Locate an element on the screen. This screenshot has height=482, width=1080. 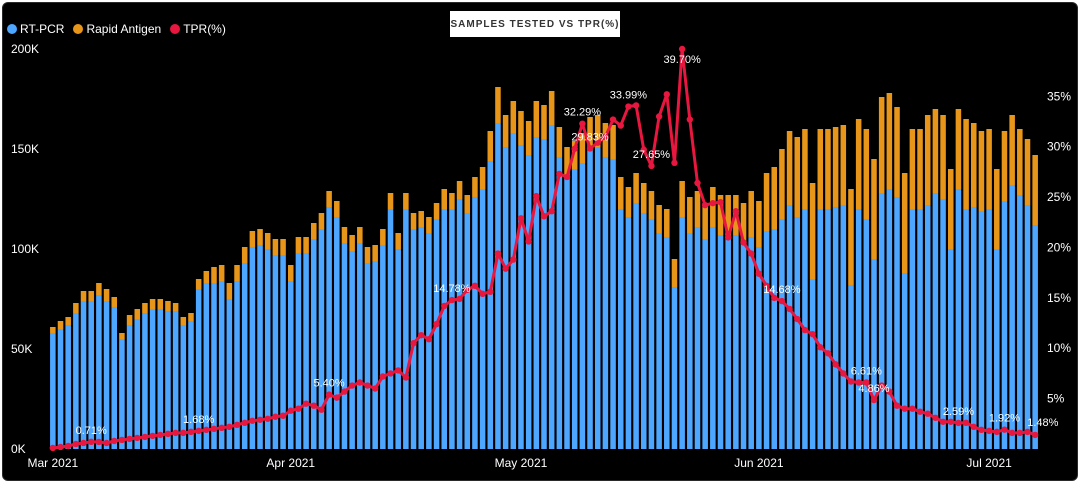
tpr-data-label: 1.68% is located at coordinates (198, 420).